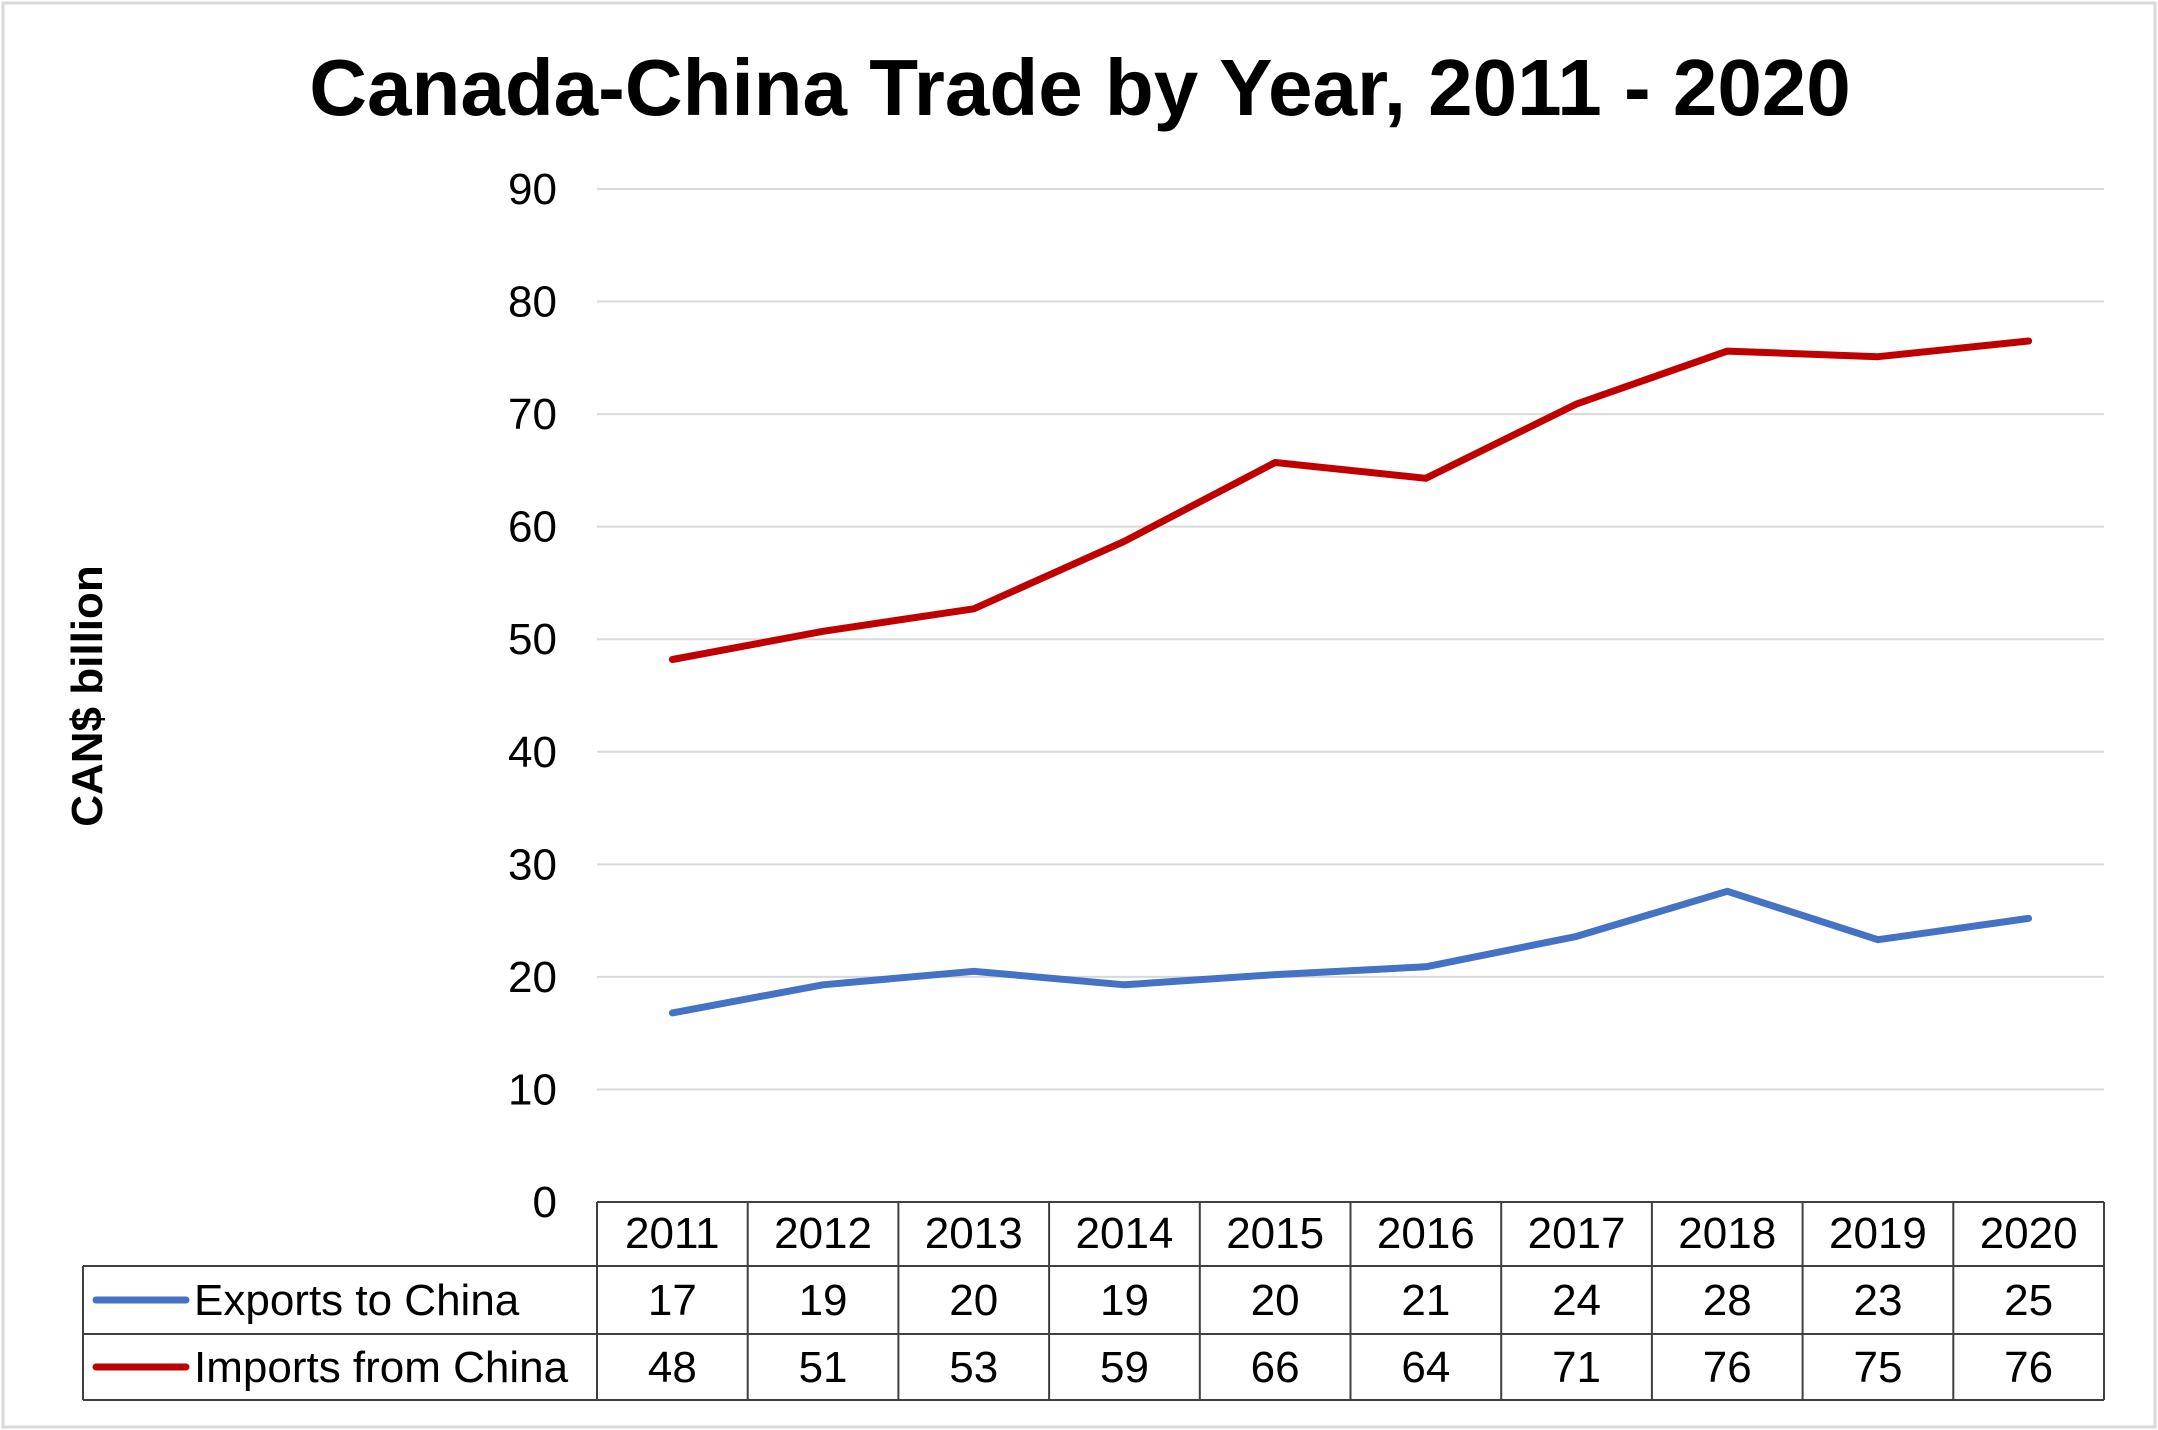 The image size is (2158, 1430). I want to click on table-value: 71, so click(1576, 1367).